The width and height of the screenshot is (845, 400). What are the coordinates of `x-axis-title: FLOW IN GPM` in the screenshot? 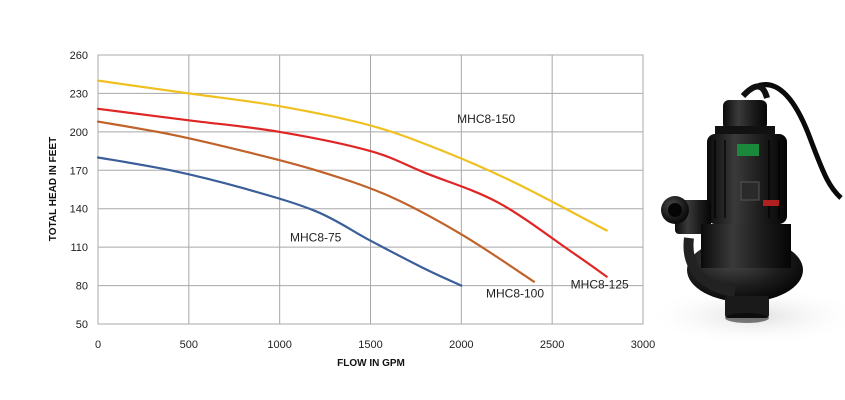 It's located at (371, 363).